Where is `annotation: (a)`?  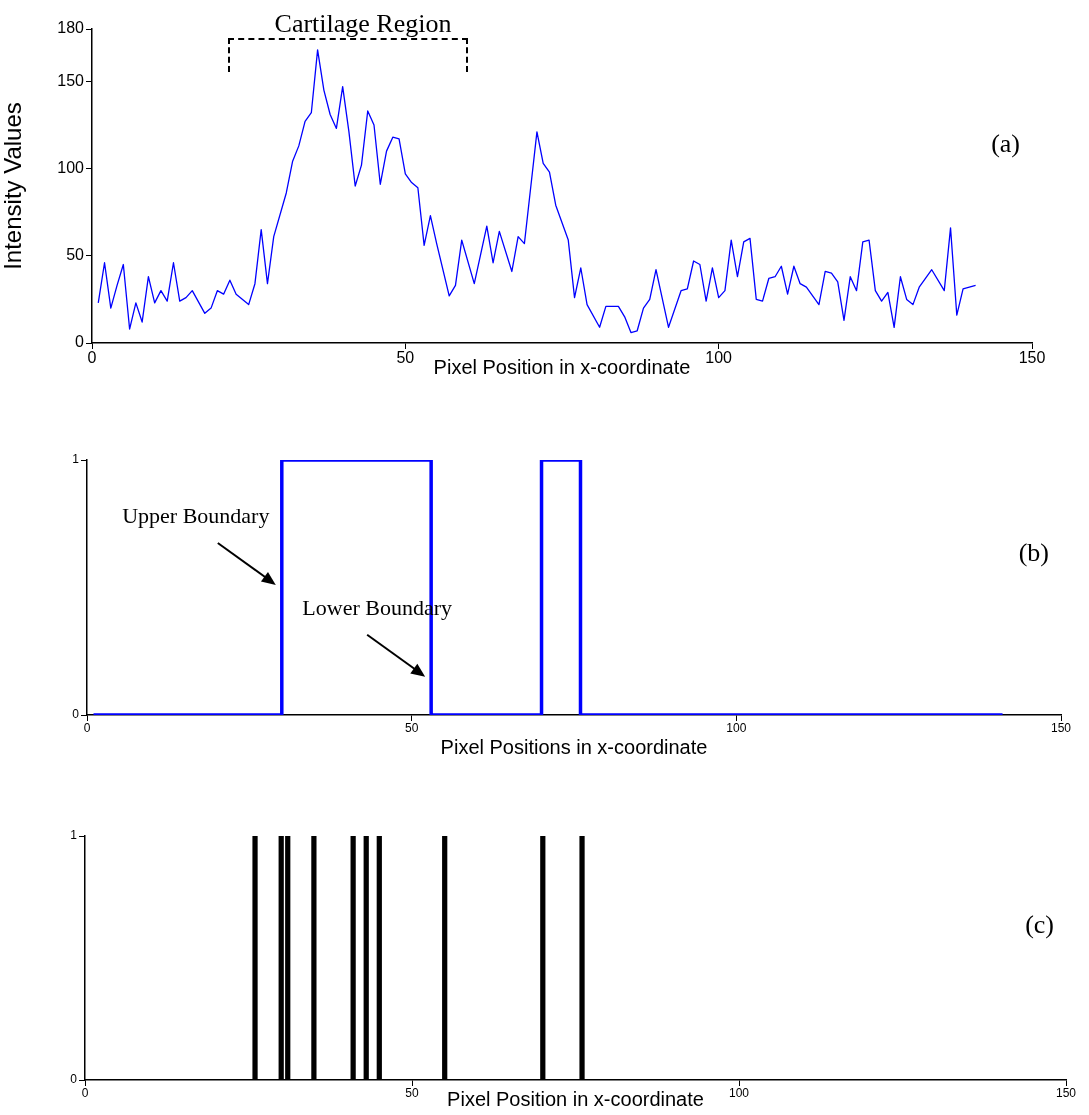 annotation: (a) is located at coordinates (1005, 144).